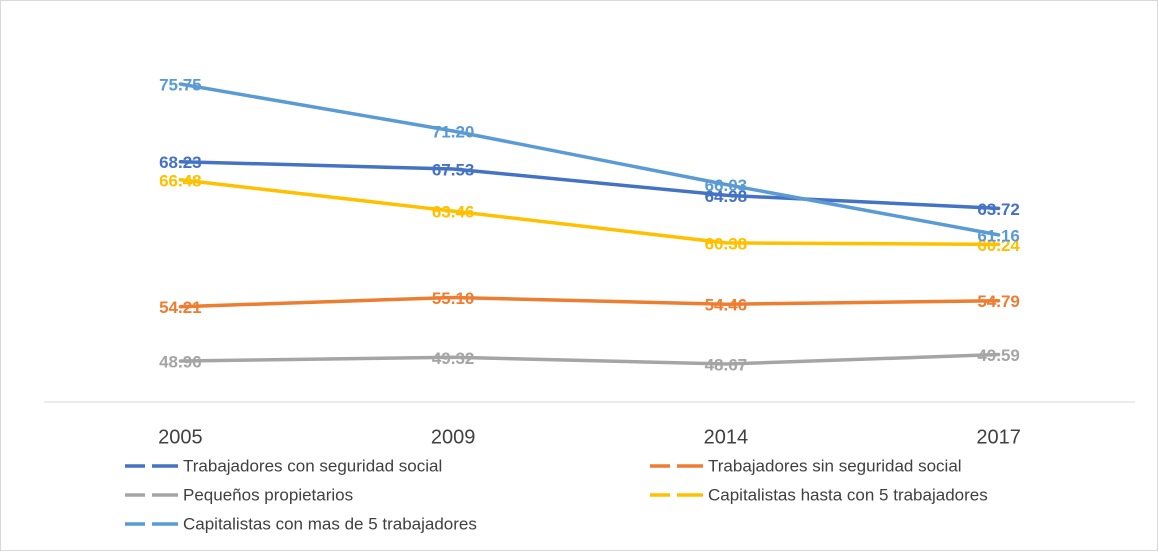  What do you see at coordinates (180, 307) in the screenshot?
I see `data-label: 54.21` at bounding box center [180, 307].